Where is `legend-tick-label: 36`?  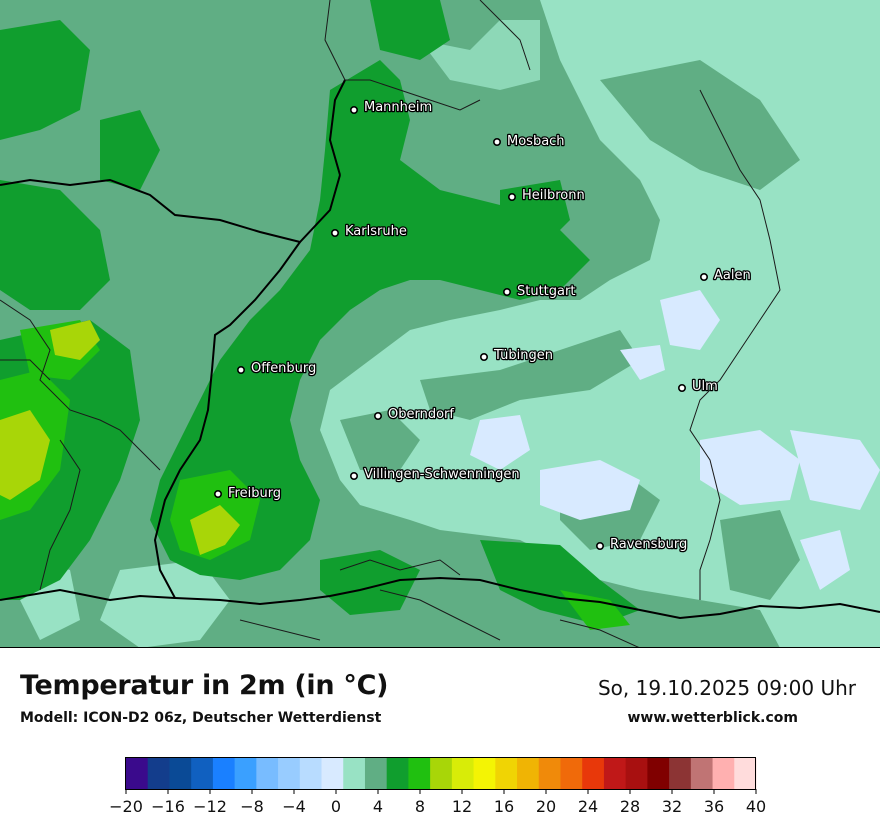 legend-tick-label: 36 is located at coordinates (714, 806).